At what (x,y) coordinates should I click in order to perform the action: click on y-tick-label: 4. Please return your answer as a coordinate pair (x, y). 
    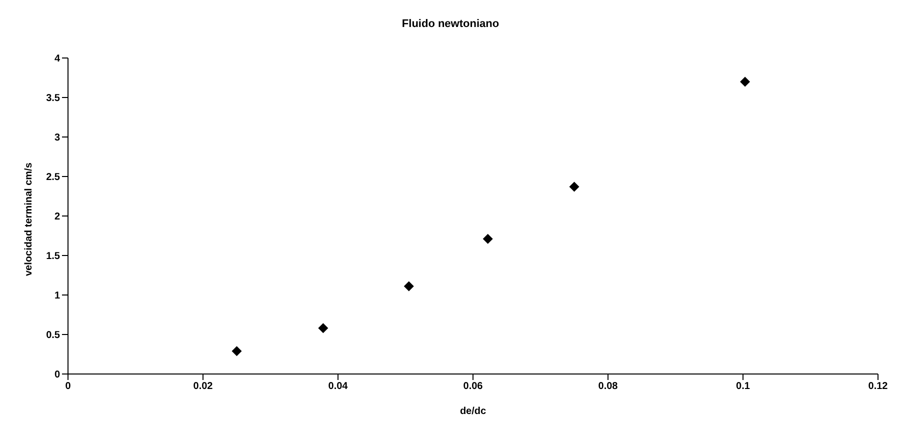
    Looking at the image, I should click on (57, 59).